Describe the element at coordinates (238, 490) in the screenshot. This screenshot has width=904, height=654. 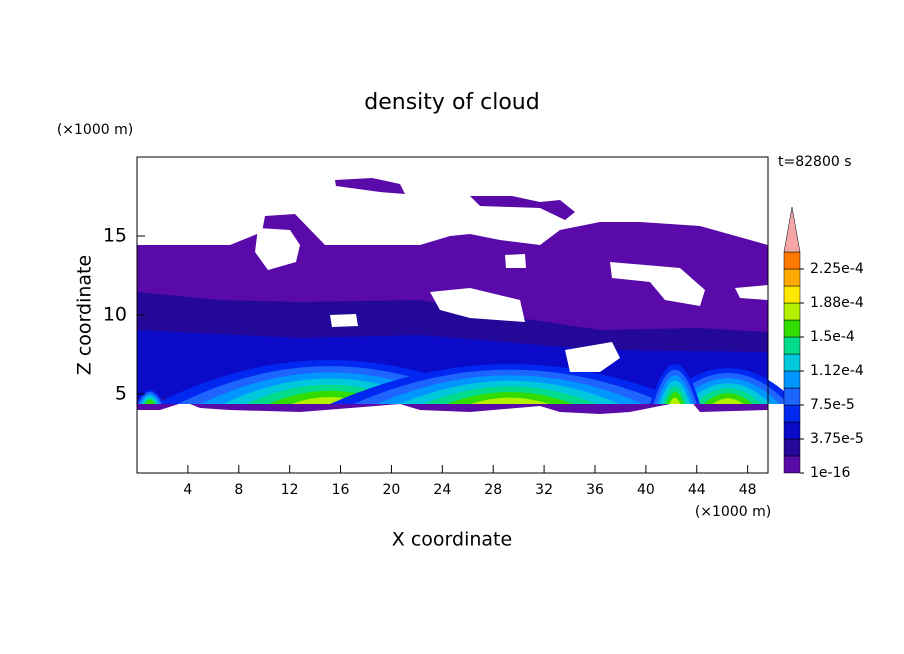
I see `x-tick-label: 8` at that location.